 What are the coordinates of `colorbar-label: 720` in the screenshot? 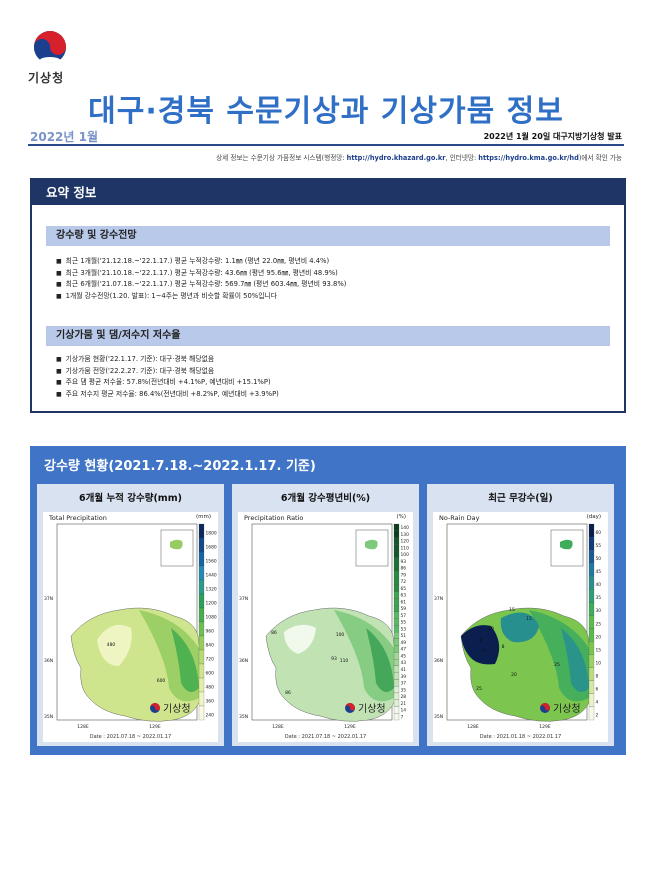 It's located at (210, 660).